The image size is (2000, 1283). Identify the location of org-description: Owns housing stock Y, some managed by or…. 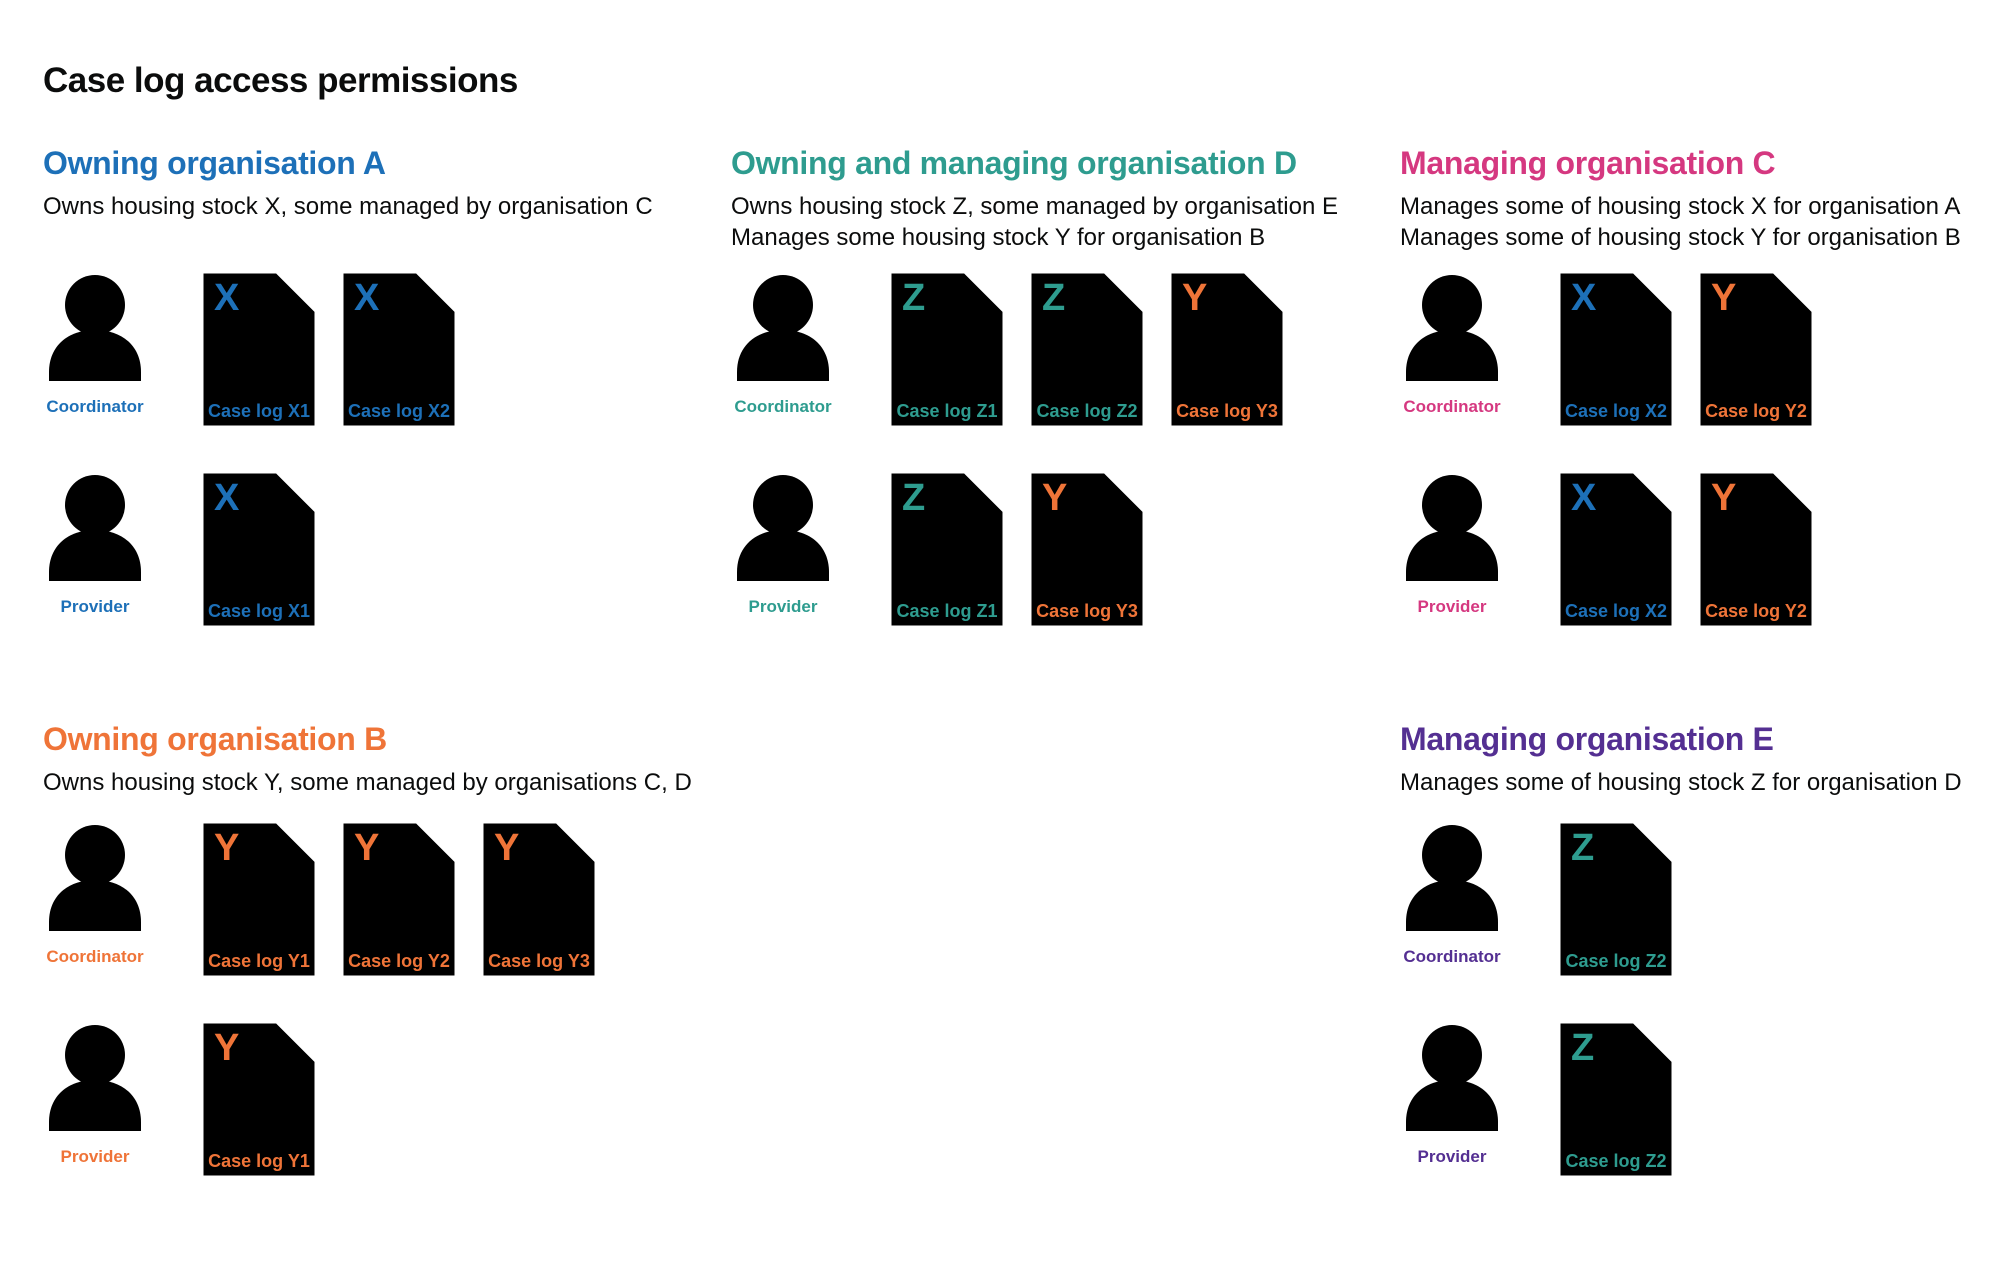
(367, 782).